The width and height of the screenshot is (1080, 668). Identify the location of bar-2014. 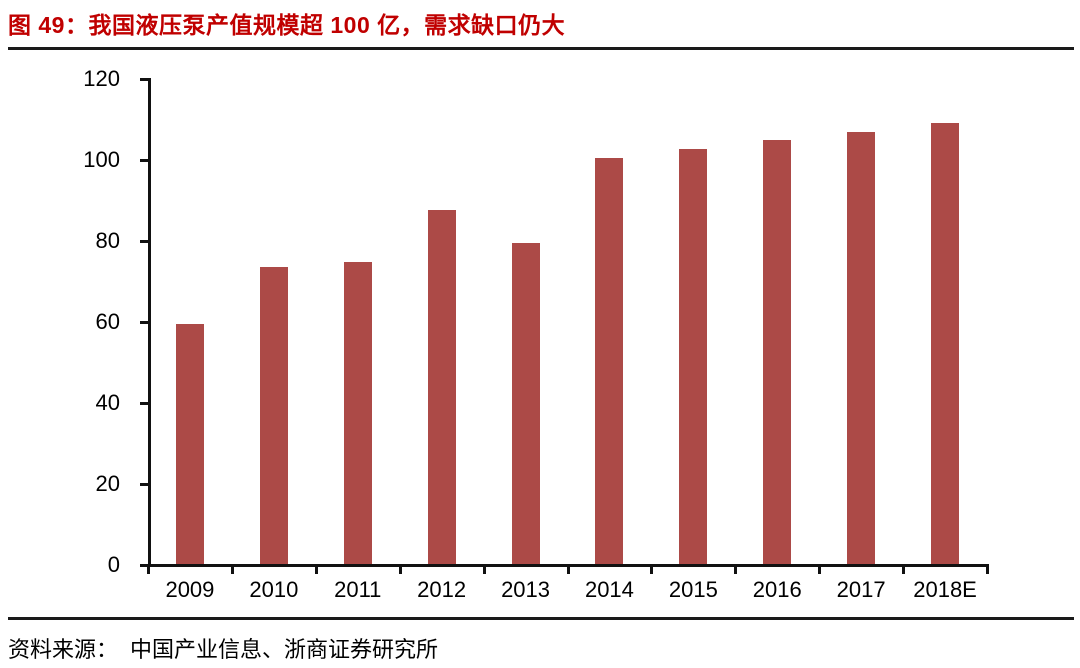
(609, 361).